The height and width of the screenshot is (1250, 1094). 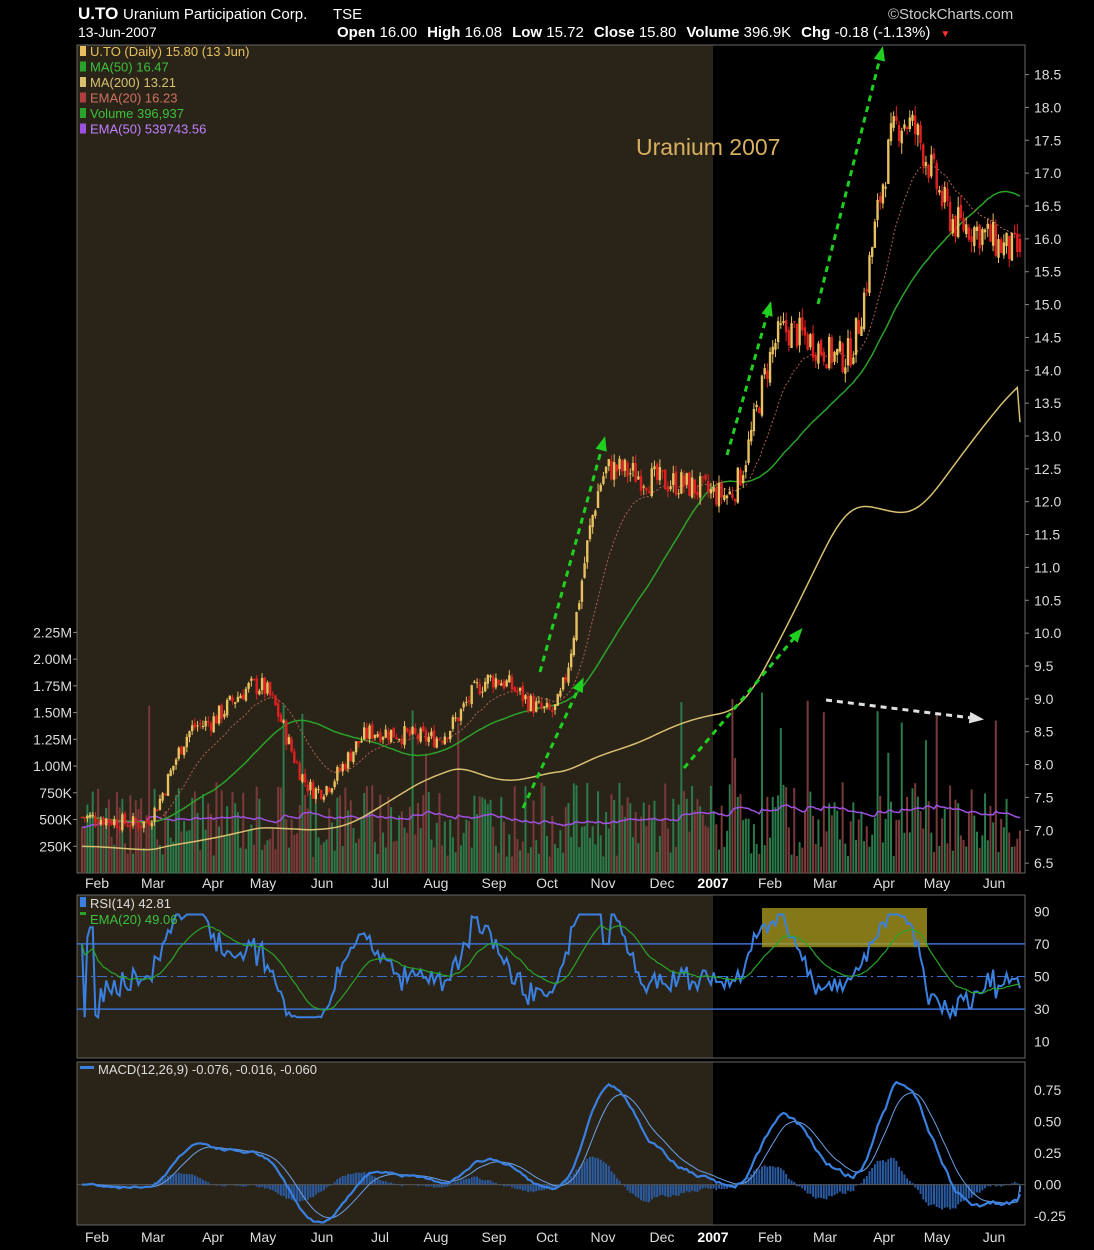 What do you see at coordinates (215, 14) in the screenshot?
I see `company-name: Uranium Participation Corp.` at bounding box center [215, 14].